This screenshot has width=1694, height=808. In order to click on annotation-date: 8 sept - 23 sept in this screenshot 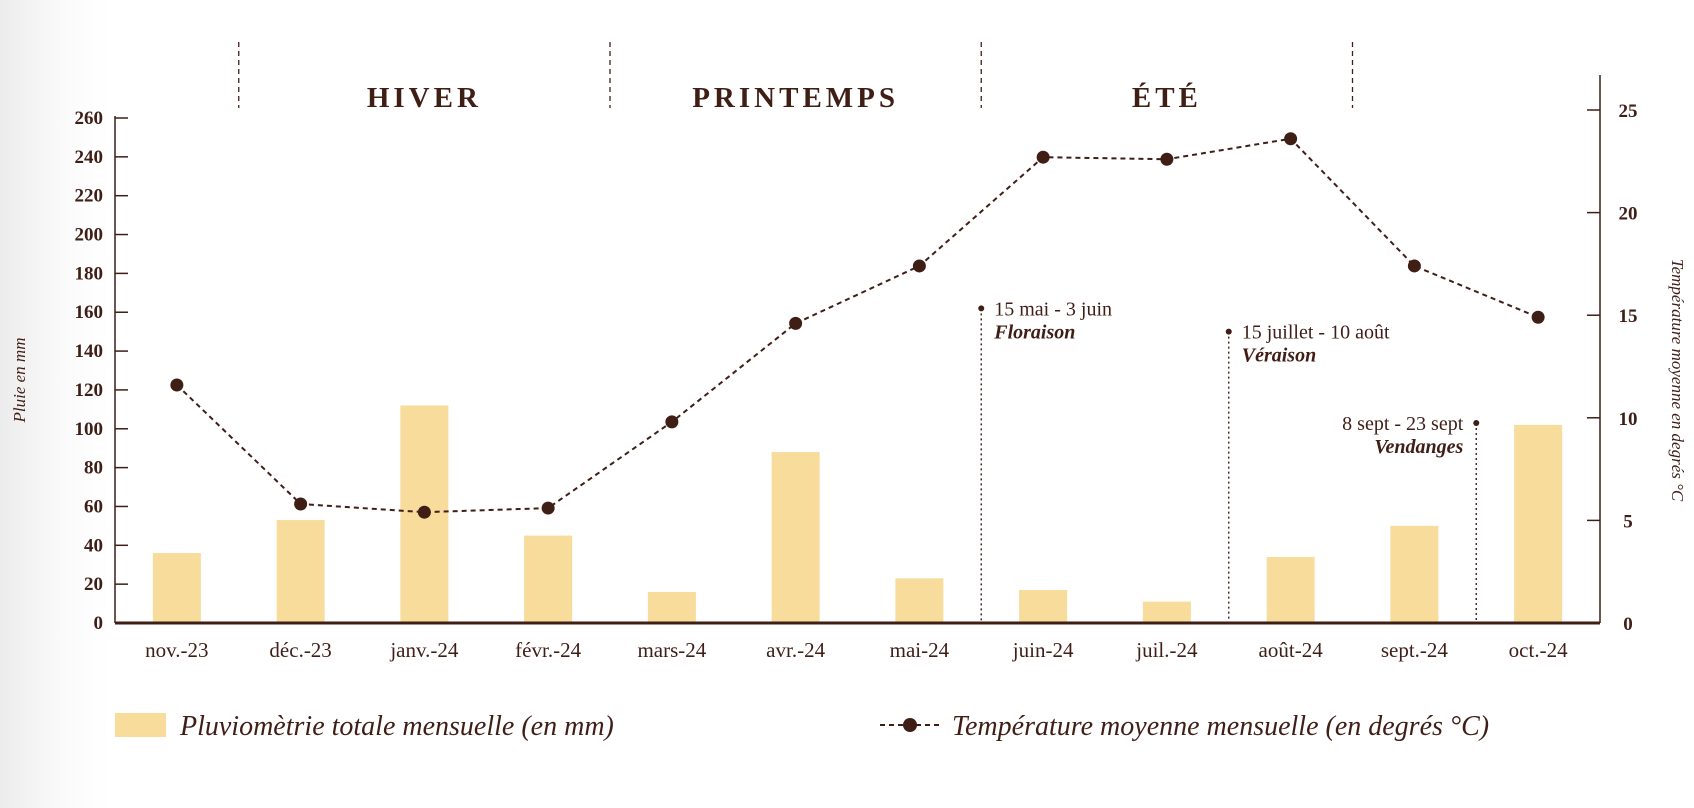, I will do `click(1403, 424)`.